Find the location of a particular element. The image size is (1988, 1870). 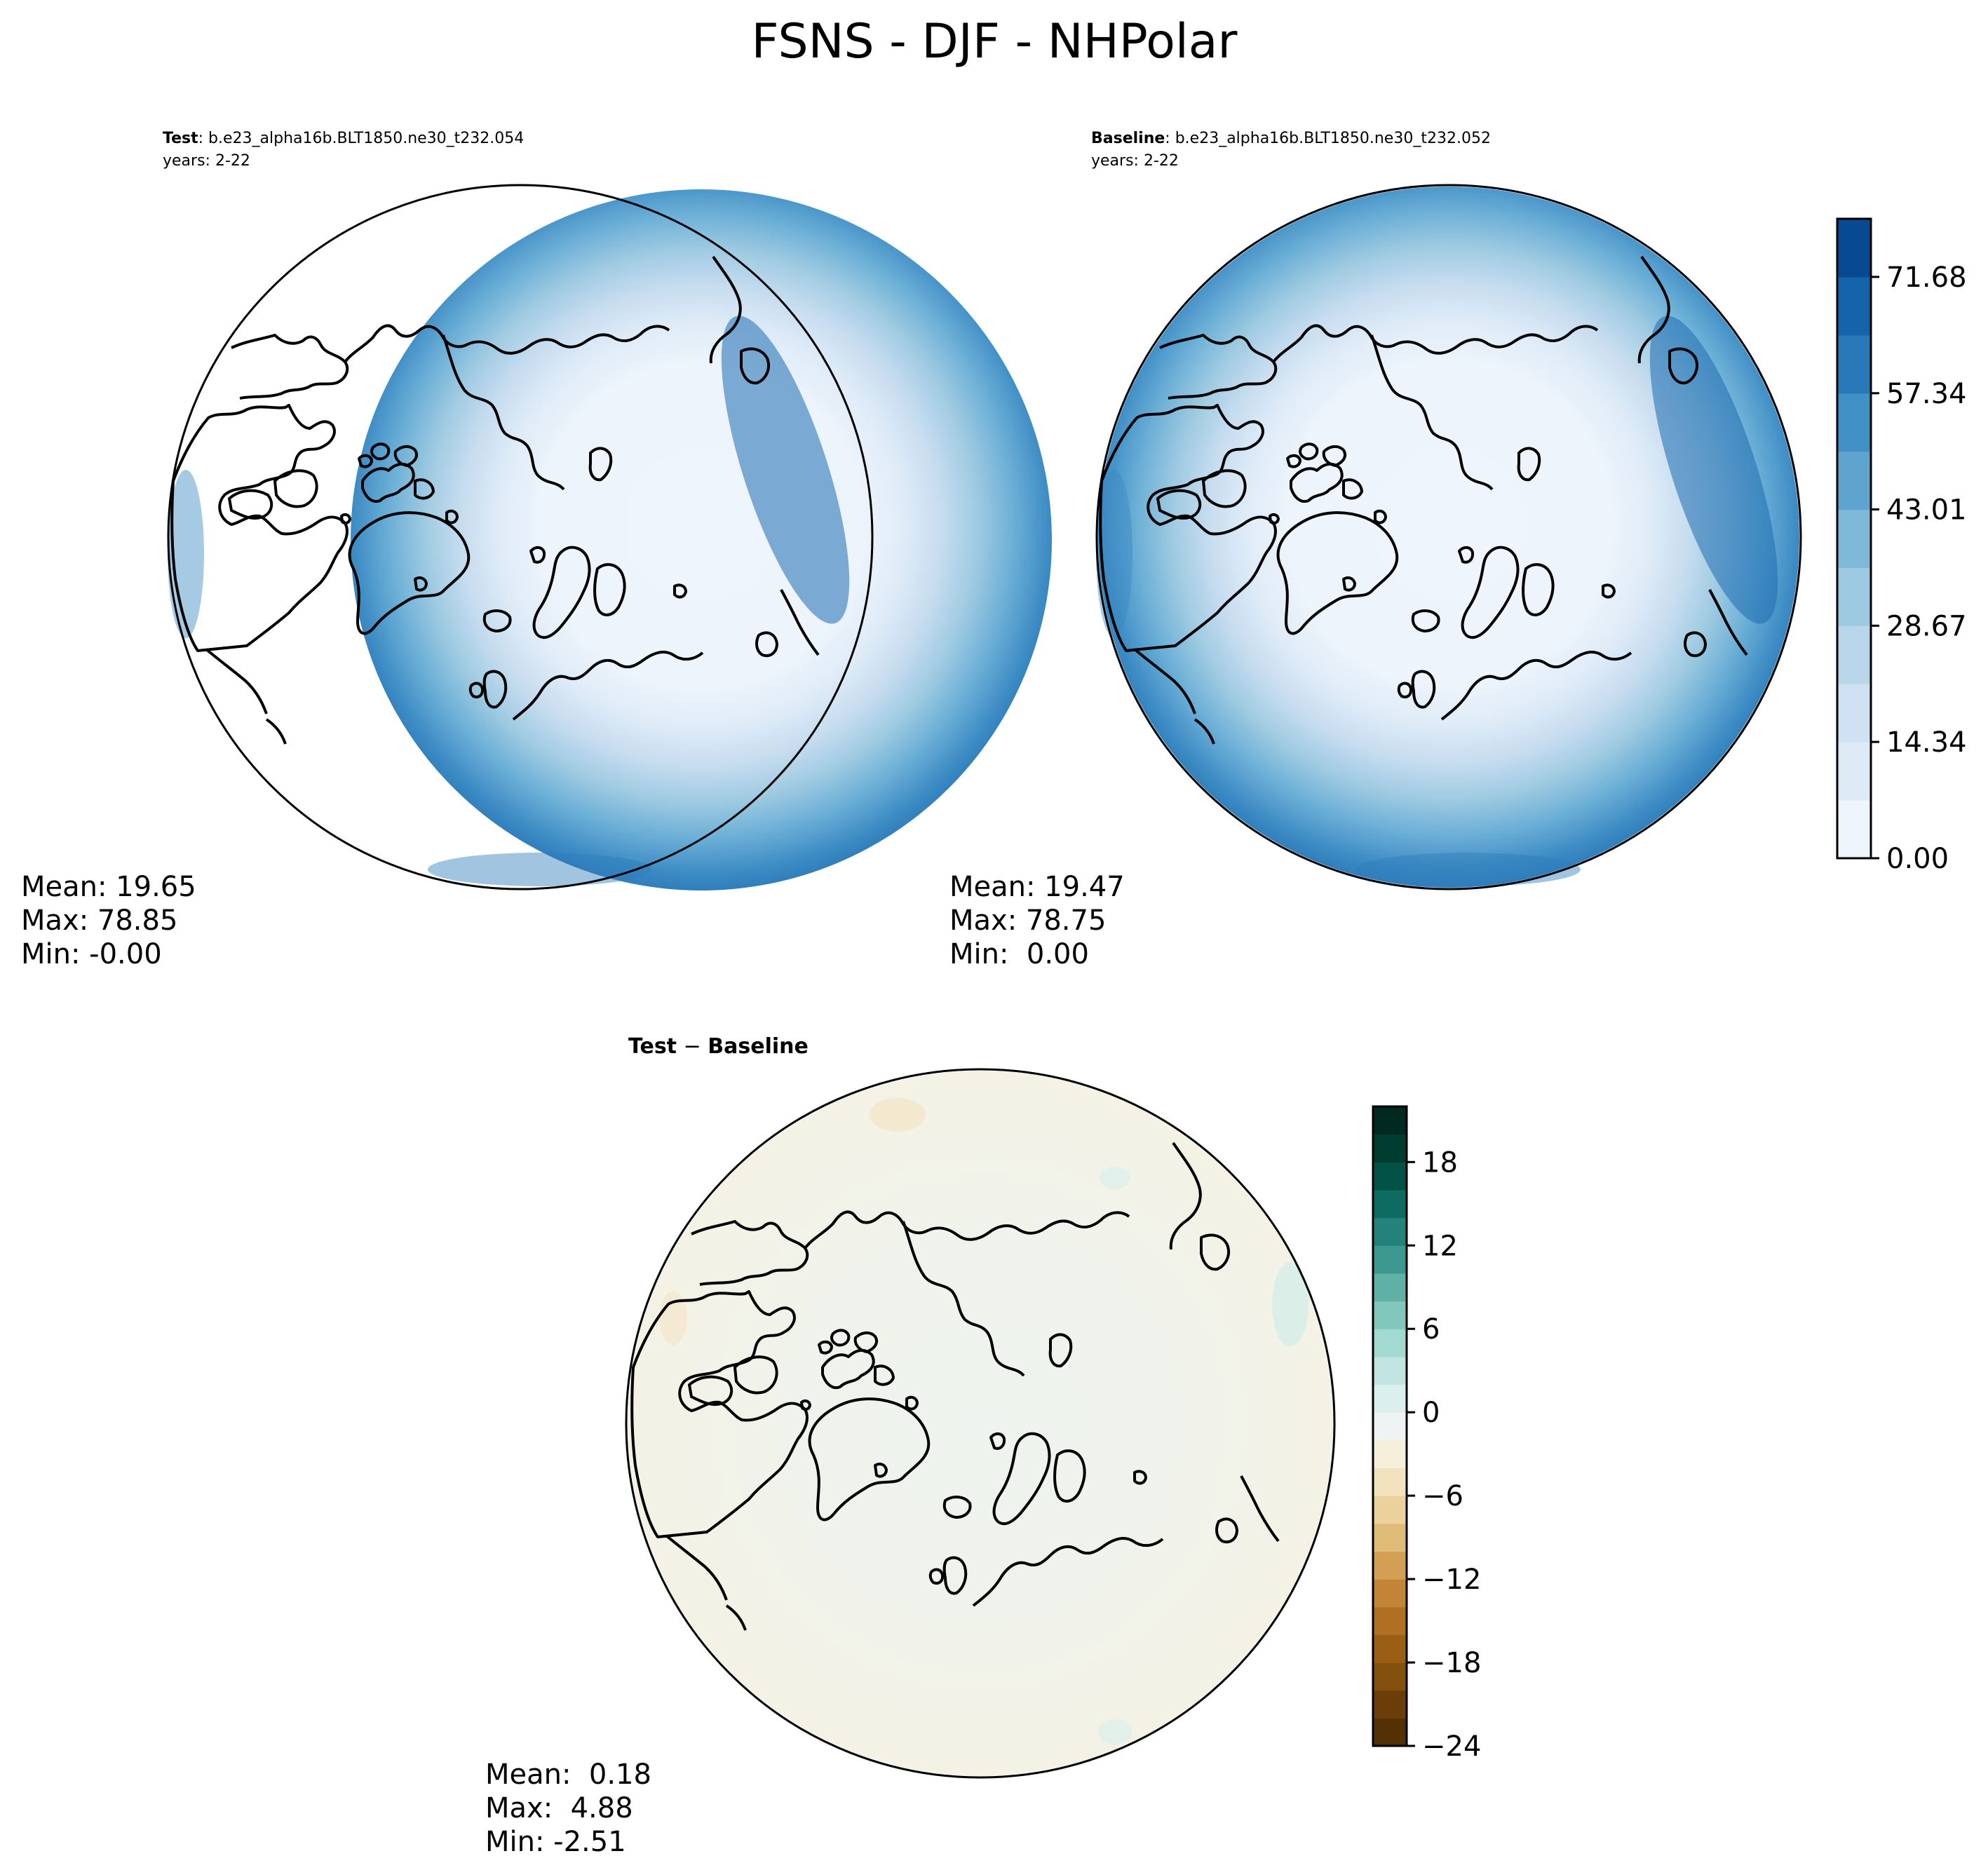

difference-panel-label: Test − Baseline is located at coordinates (719, 1046).